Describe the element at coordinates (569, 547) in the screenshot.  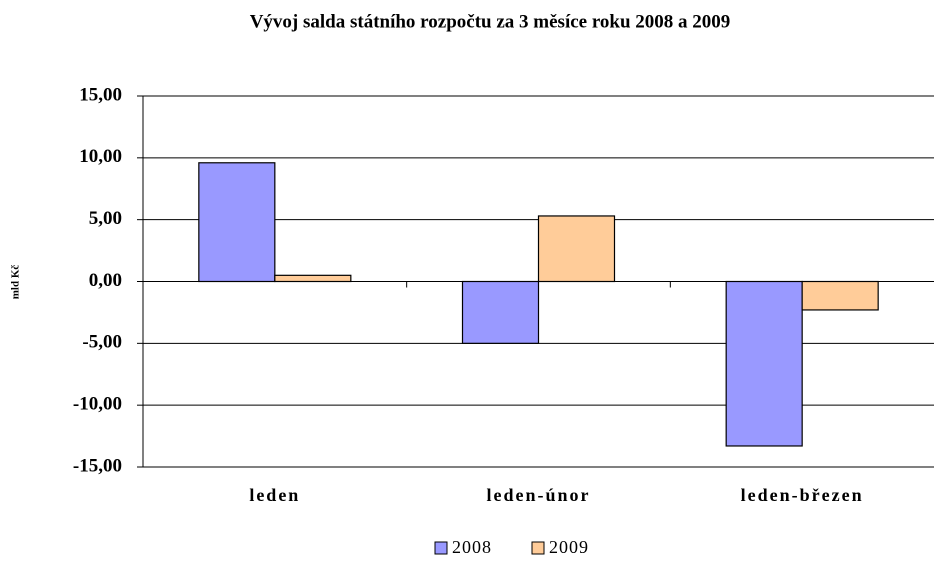
I see `legend-label: 2009` at that location.